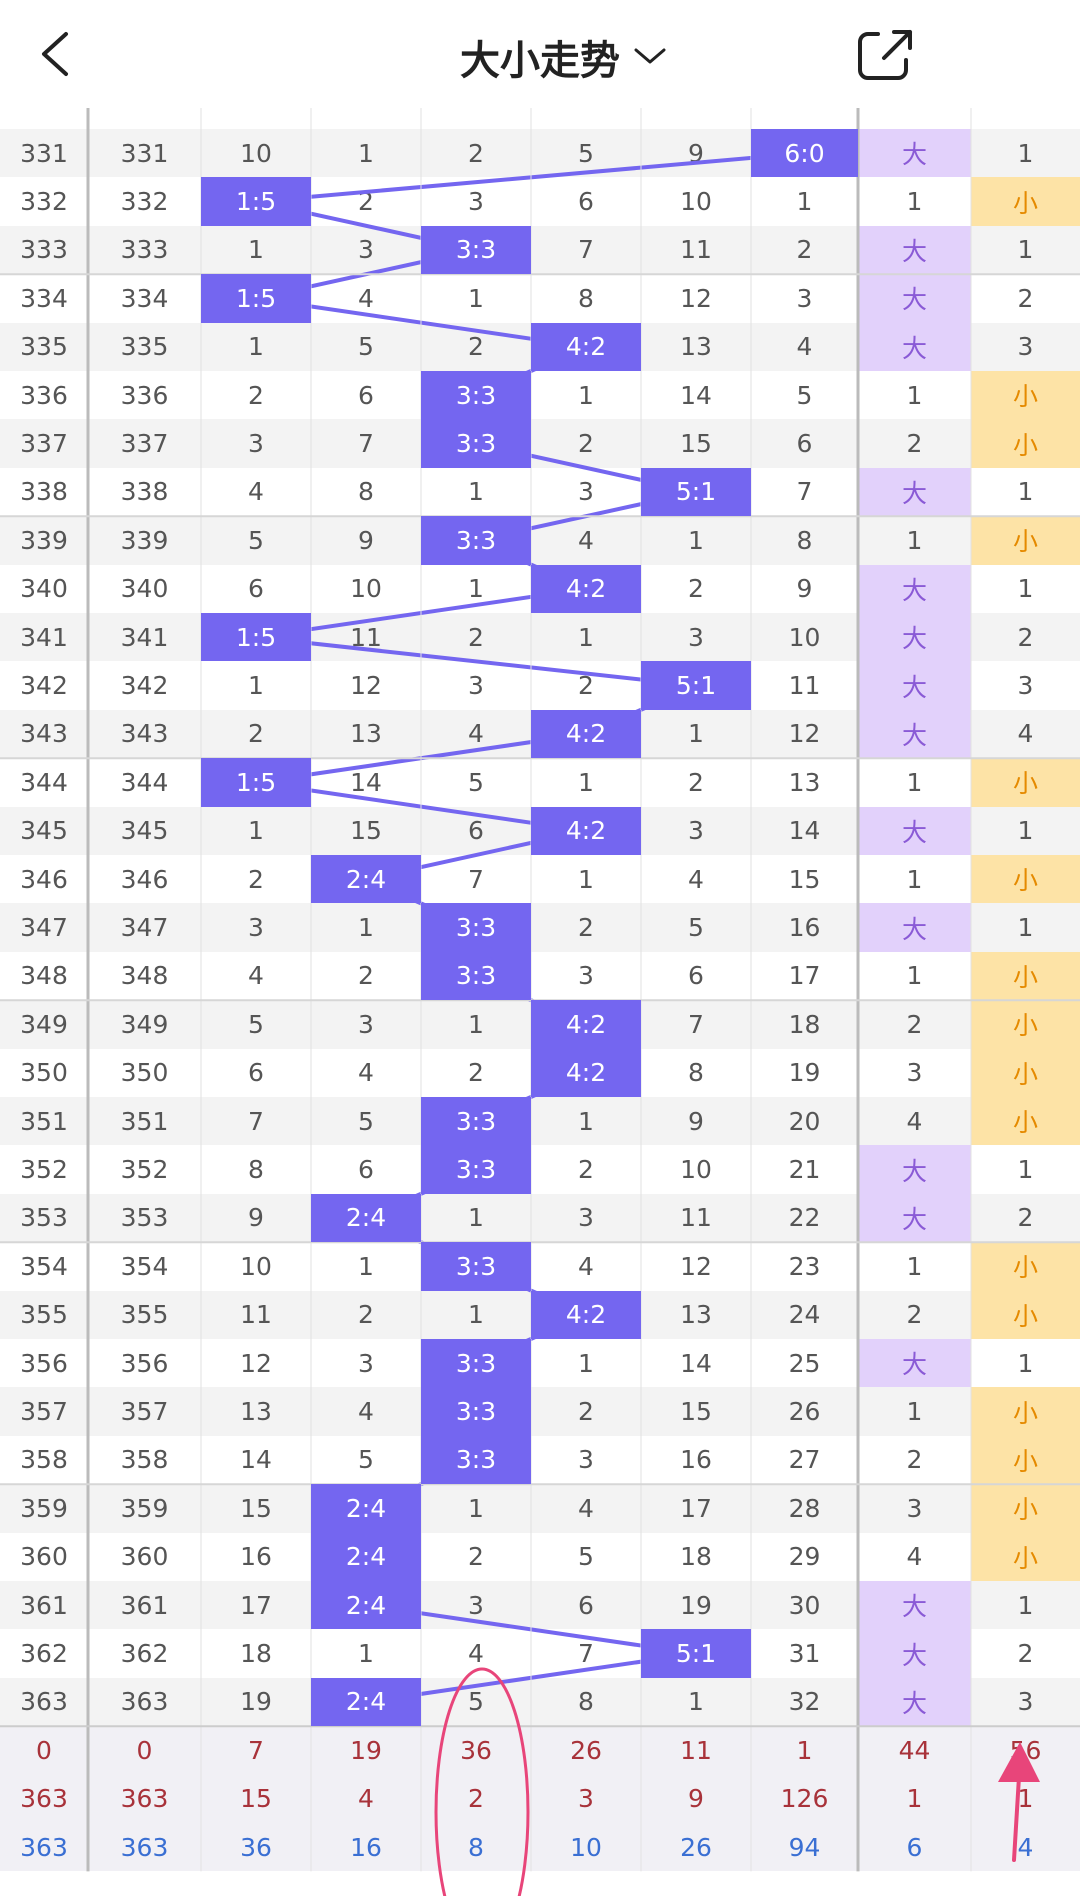  I want to click on table-cell: 362, so click(144, 1654).